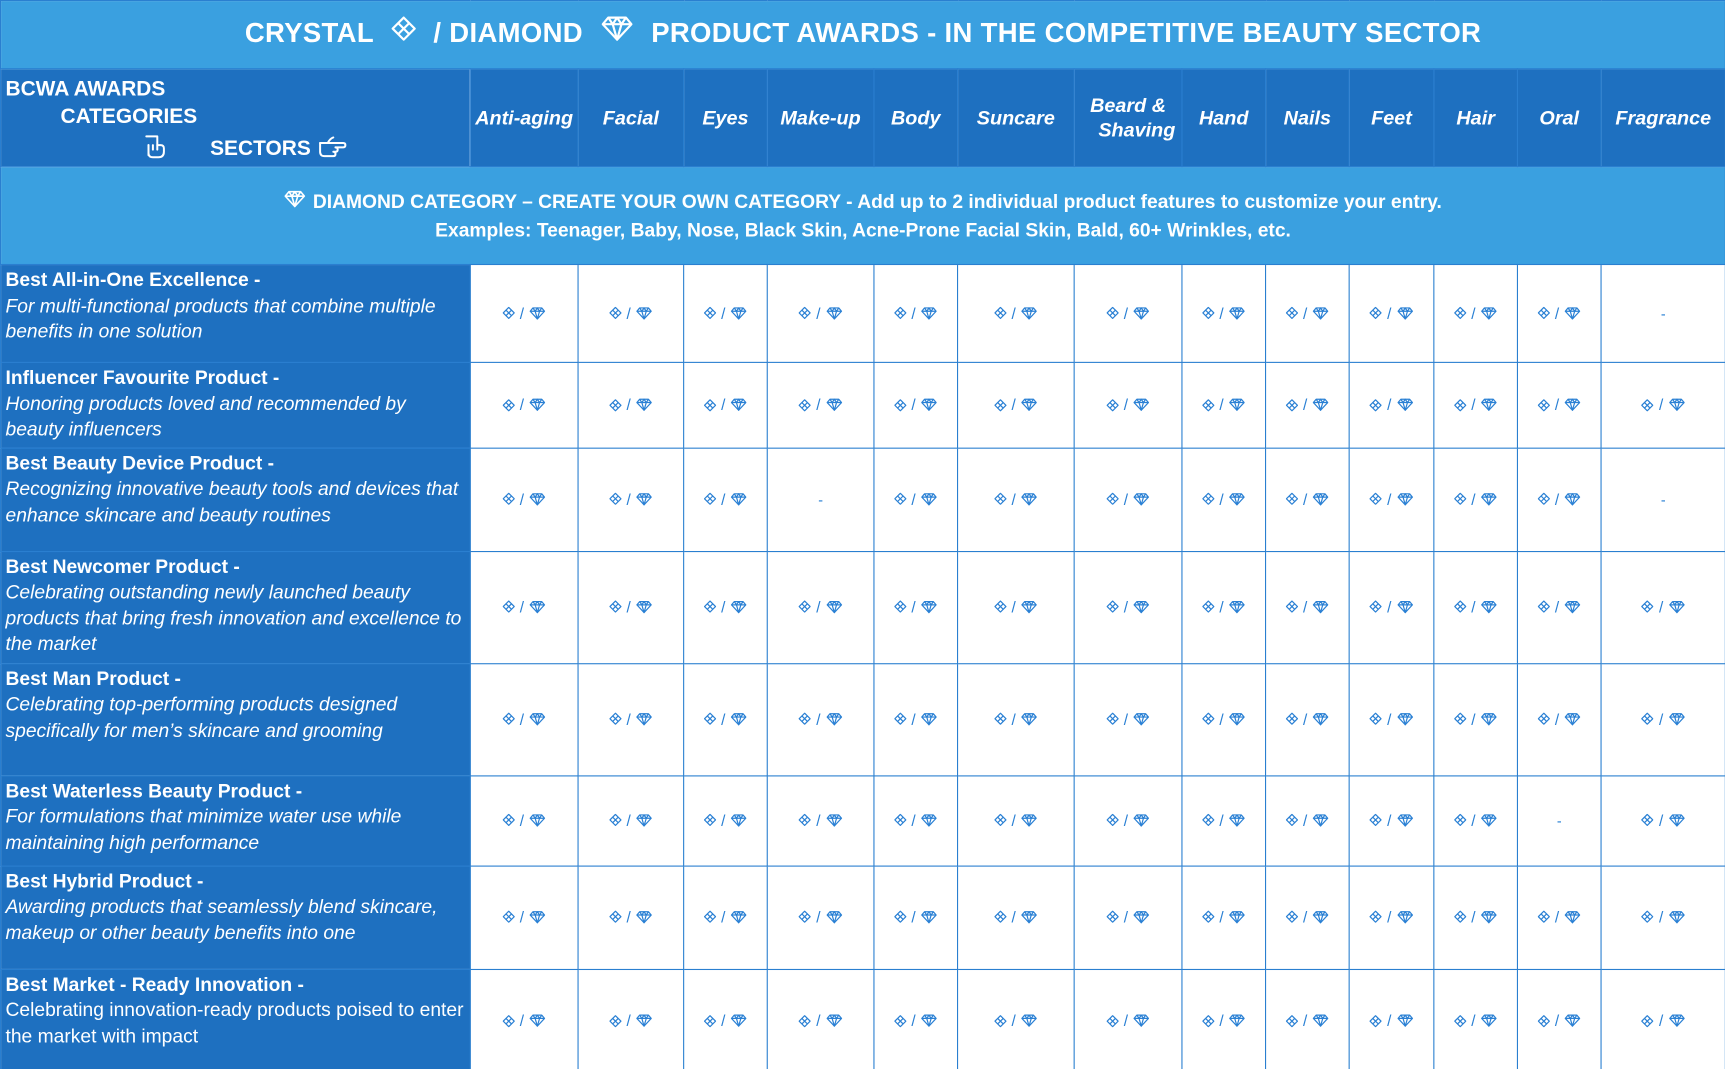  What do you see at coordinates (85, 90) in the screenshot?
I see `corner-line-1: BCWA AWARDS` at bounding box center [85, 90].